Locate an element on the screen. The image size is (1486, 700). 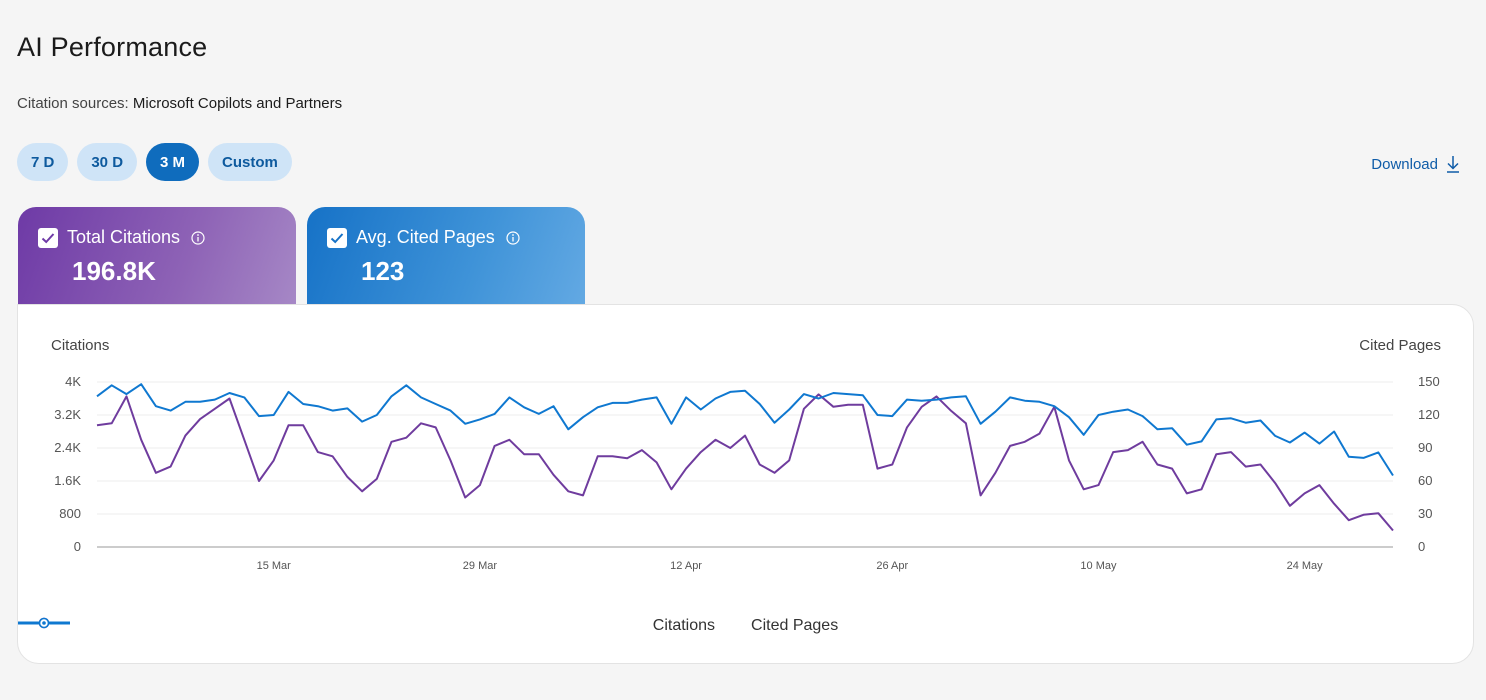
x-tick-label: 10 May is located at coordinates (1098, 566).